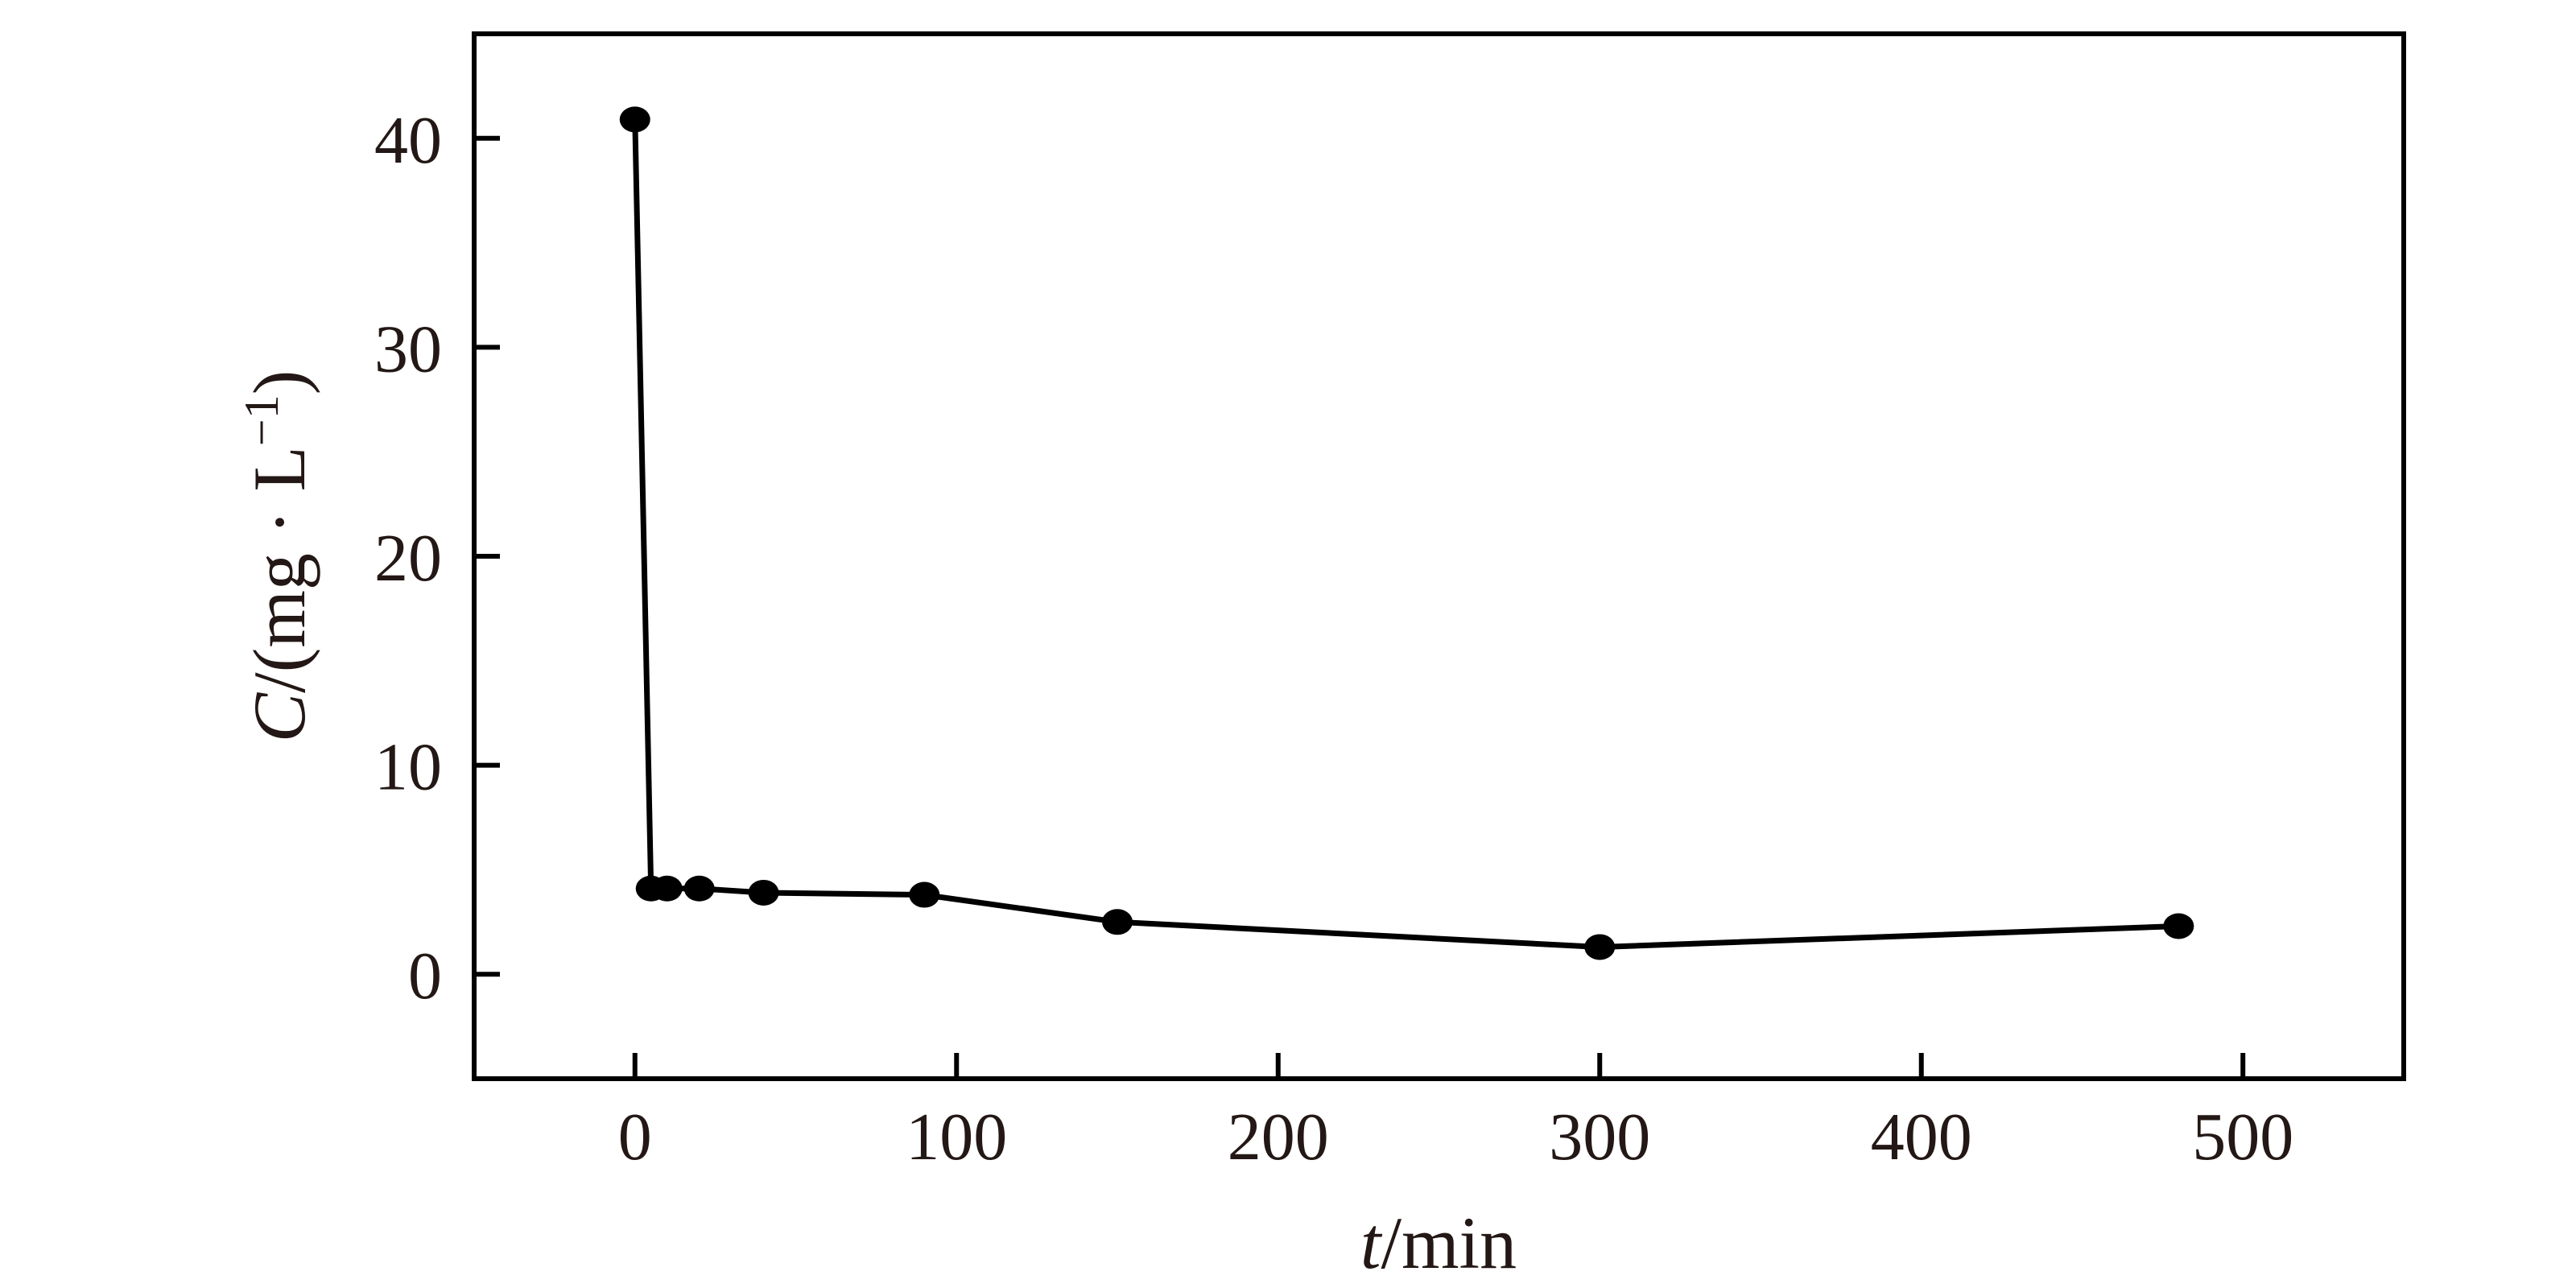 This screenshot has width=2576, height=1288. What do you see at coordinates (408, 349) in the screenshot?
I see `y-tick-label: 30` at bounding box center [408, 349].